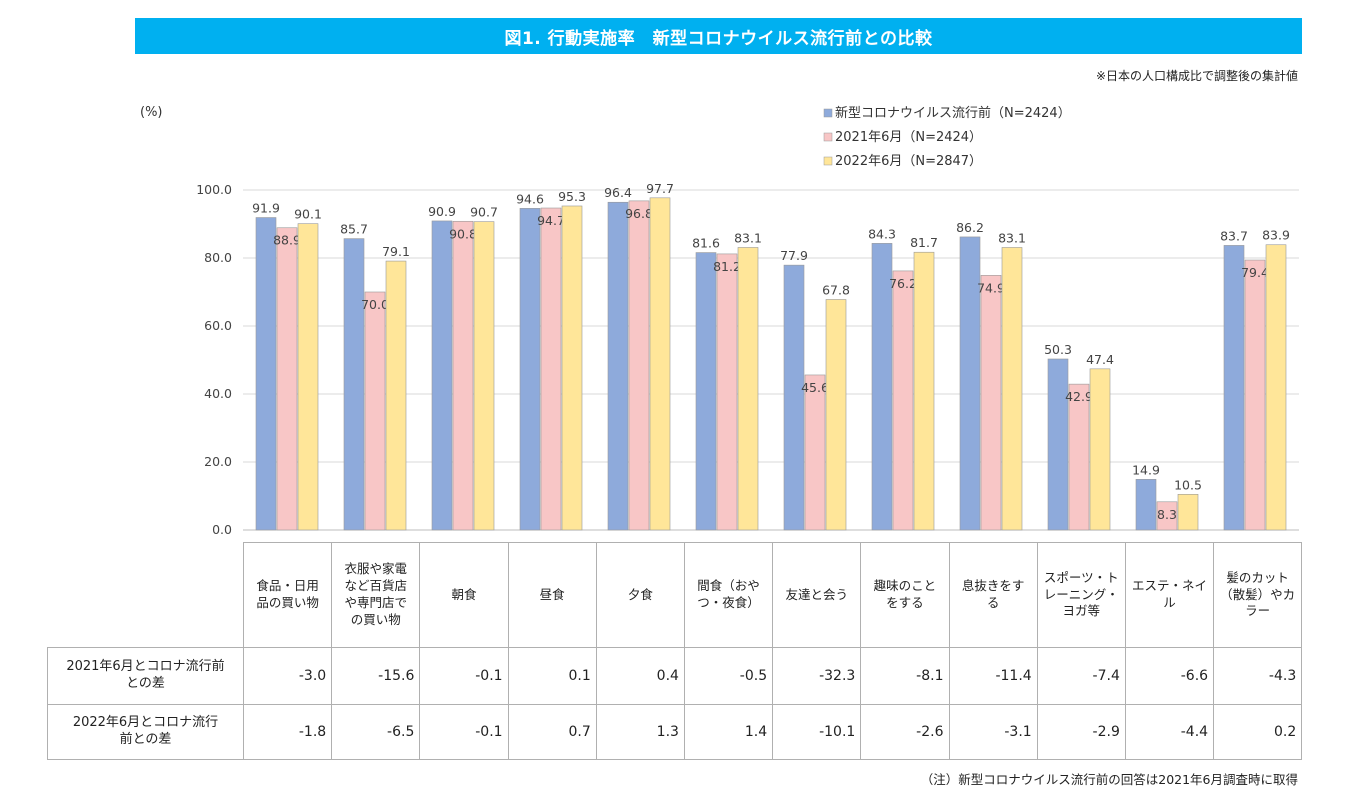 The image size is (1354, 794). I want to click on table-cell: -10.1, so click(817, 732).